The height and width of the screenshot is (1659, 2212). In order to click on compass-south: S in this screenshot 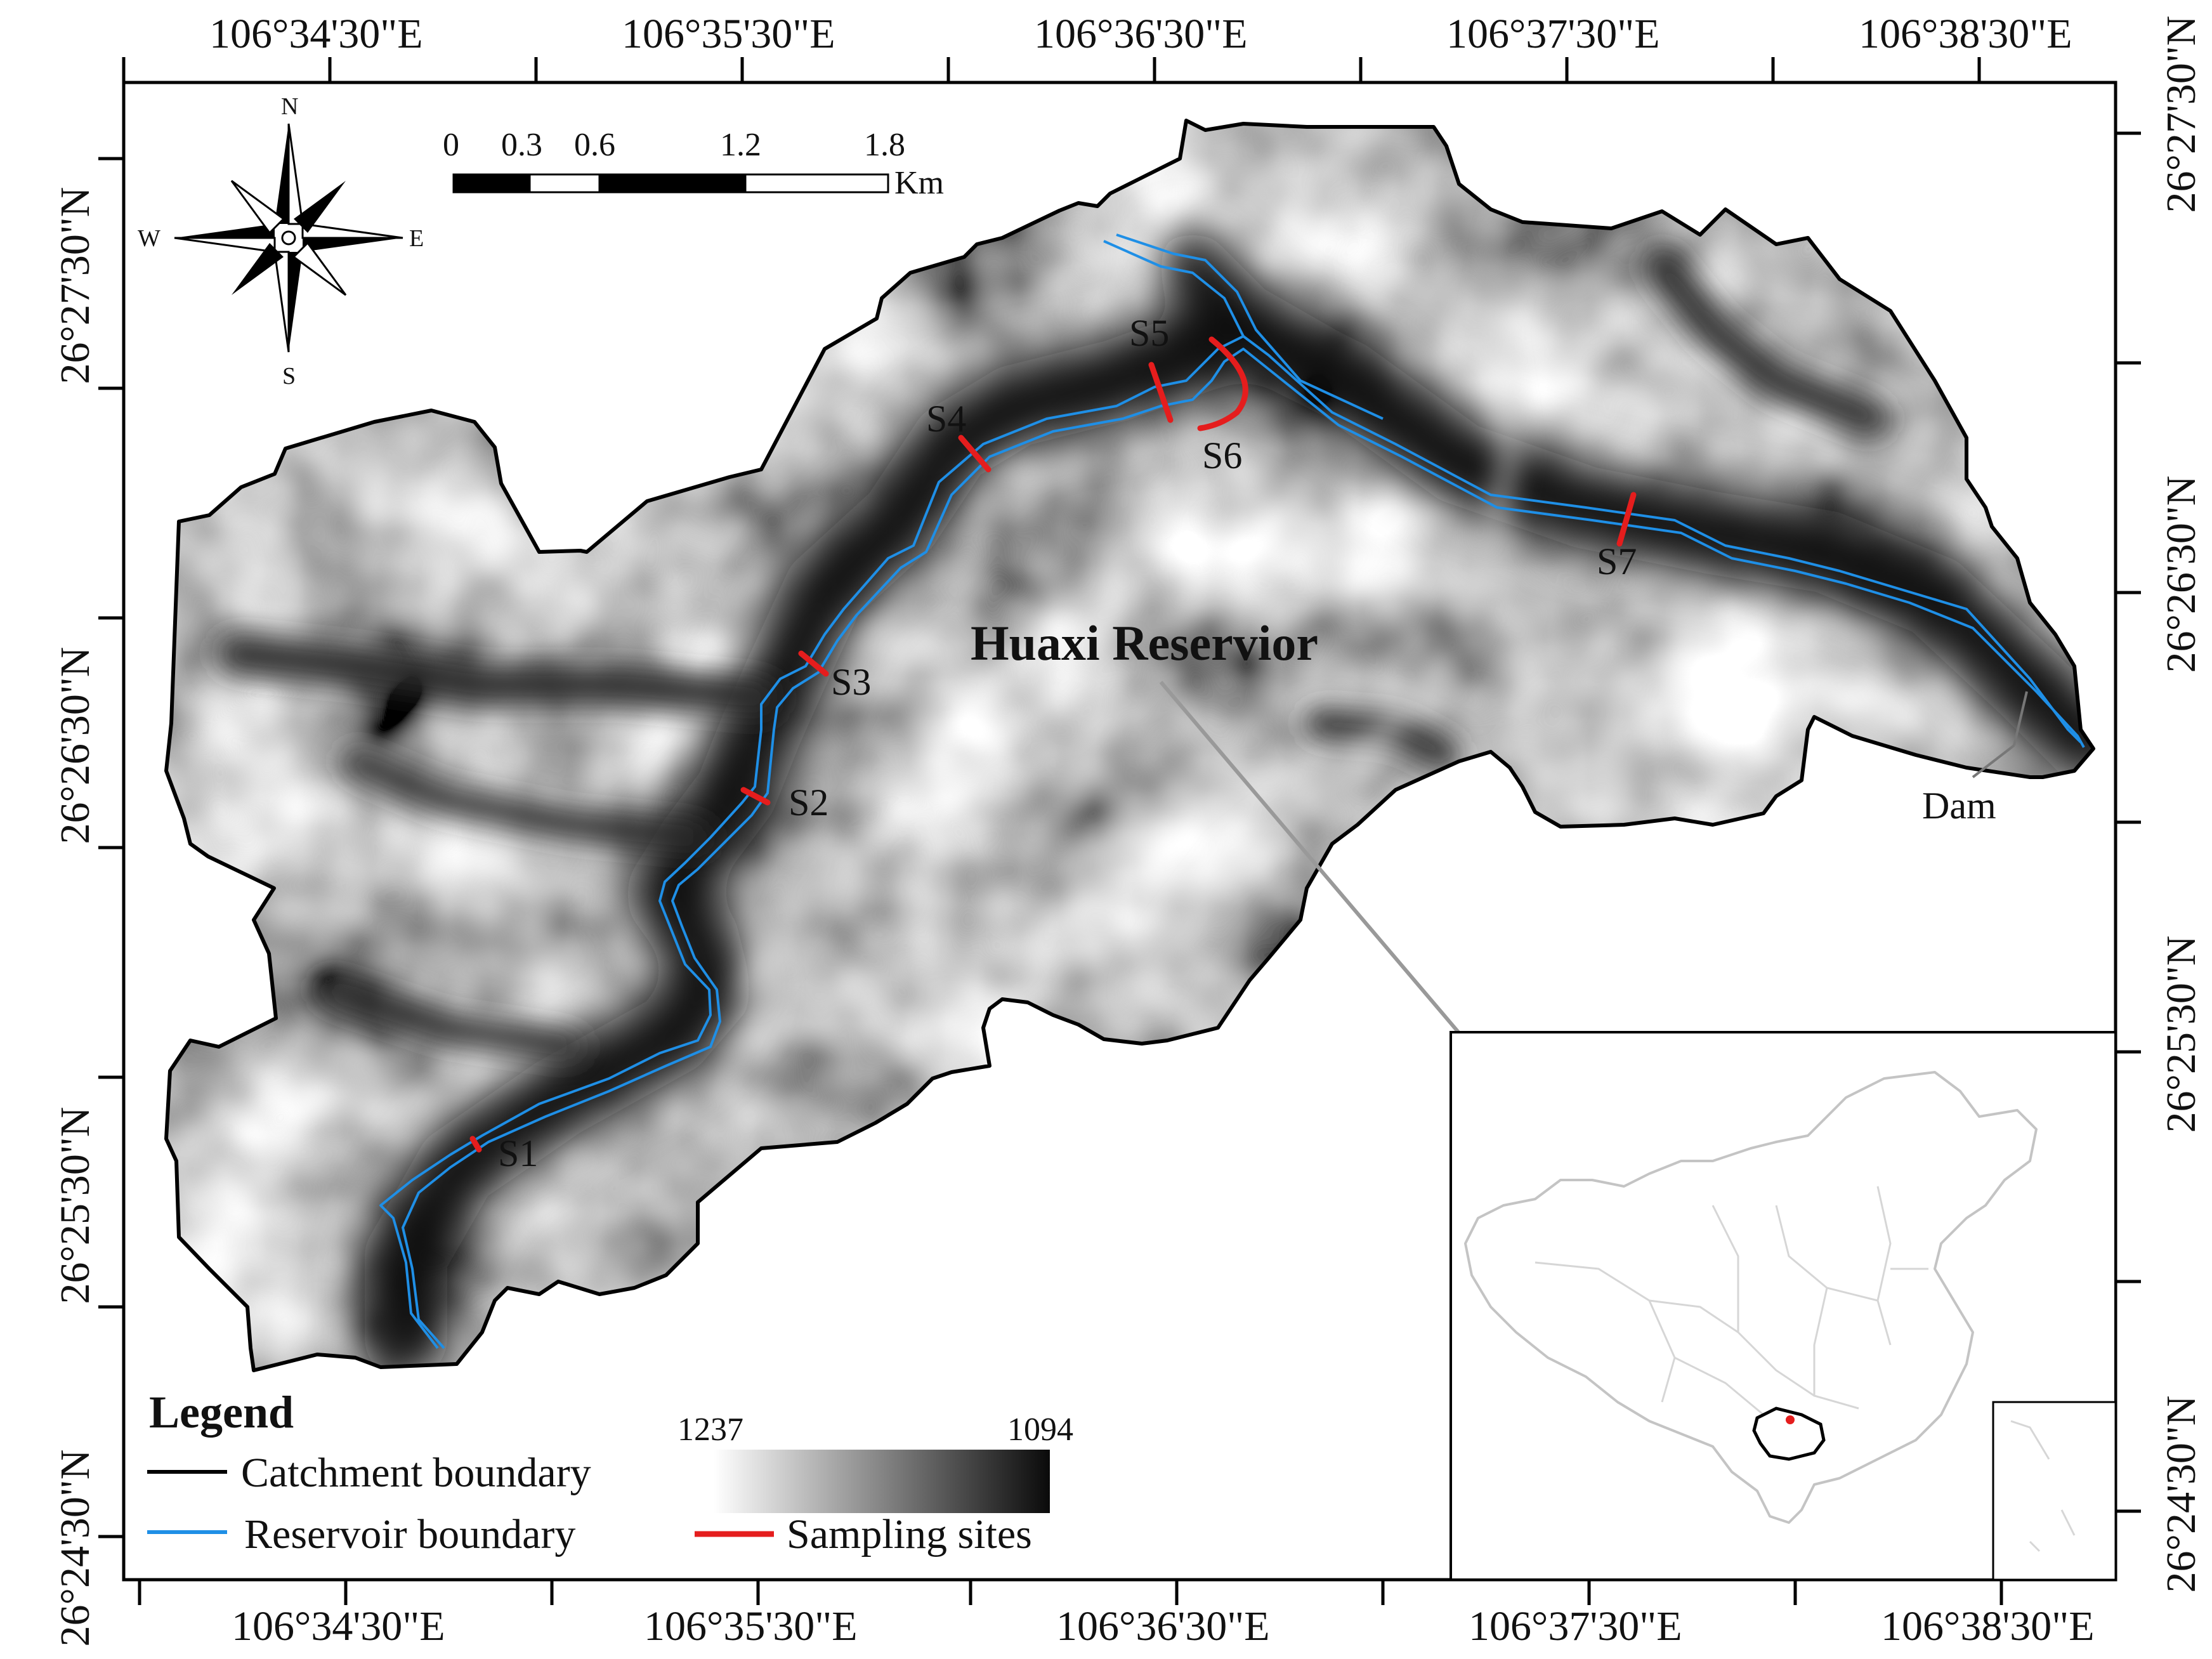, I will do `click(289, 376)`.